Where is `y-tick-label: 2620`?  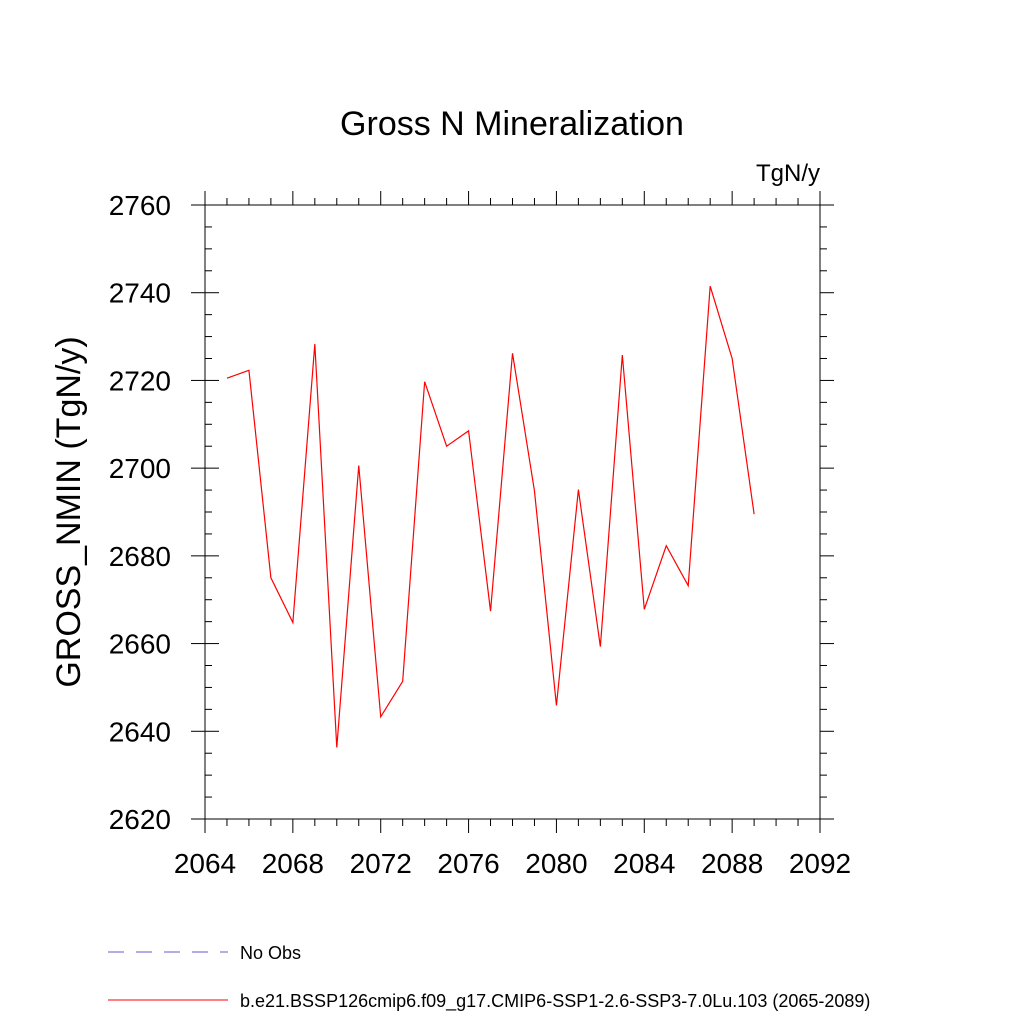
y-tick-label: 2620 is located at coordinates (140, 819).